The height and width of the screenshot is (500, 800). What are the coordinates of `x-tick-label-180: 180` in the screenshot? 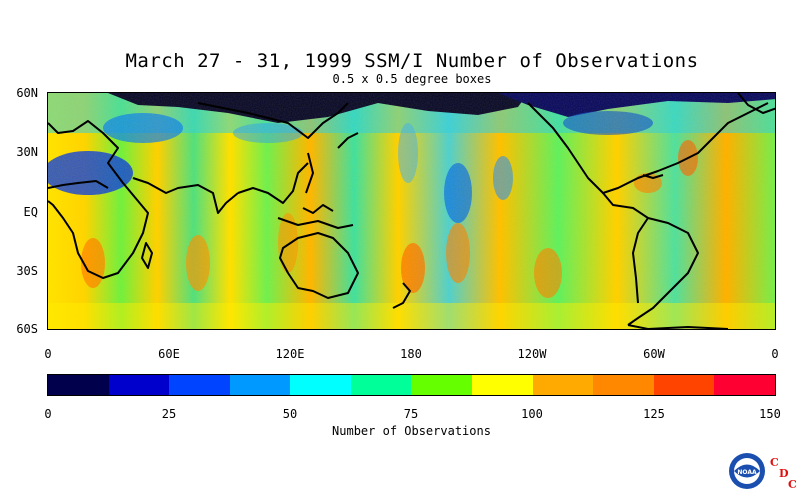 It's located at (411, 354).